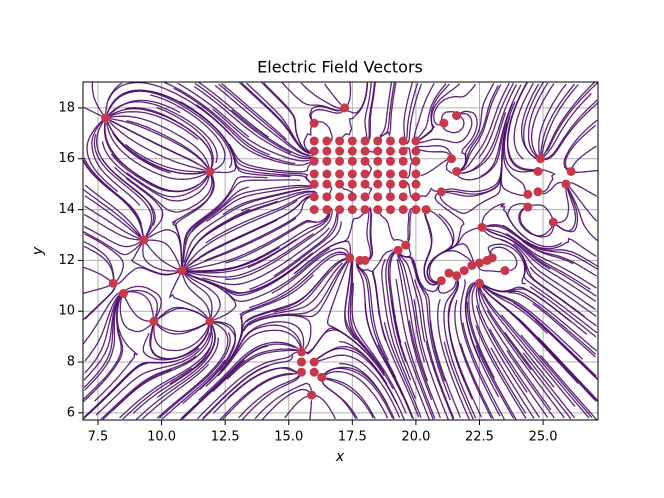 The image size is (664, 498). I want to click on y-tick-label: 8, so click(71, 362).